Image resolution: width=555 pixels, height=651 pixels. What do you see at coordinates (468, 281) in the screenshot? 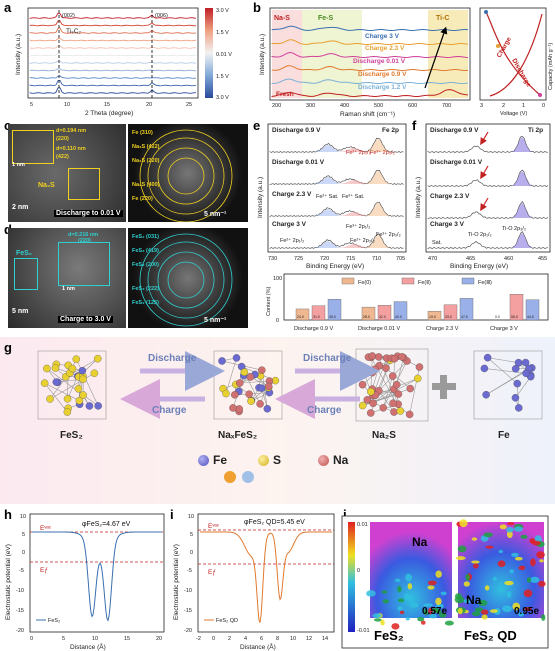
I see `legend-swatch` at bounding box center [468, 281].